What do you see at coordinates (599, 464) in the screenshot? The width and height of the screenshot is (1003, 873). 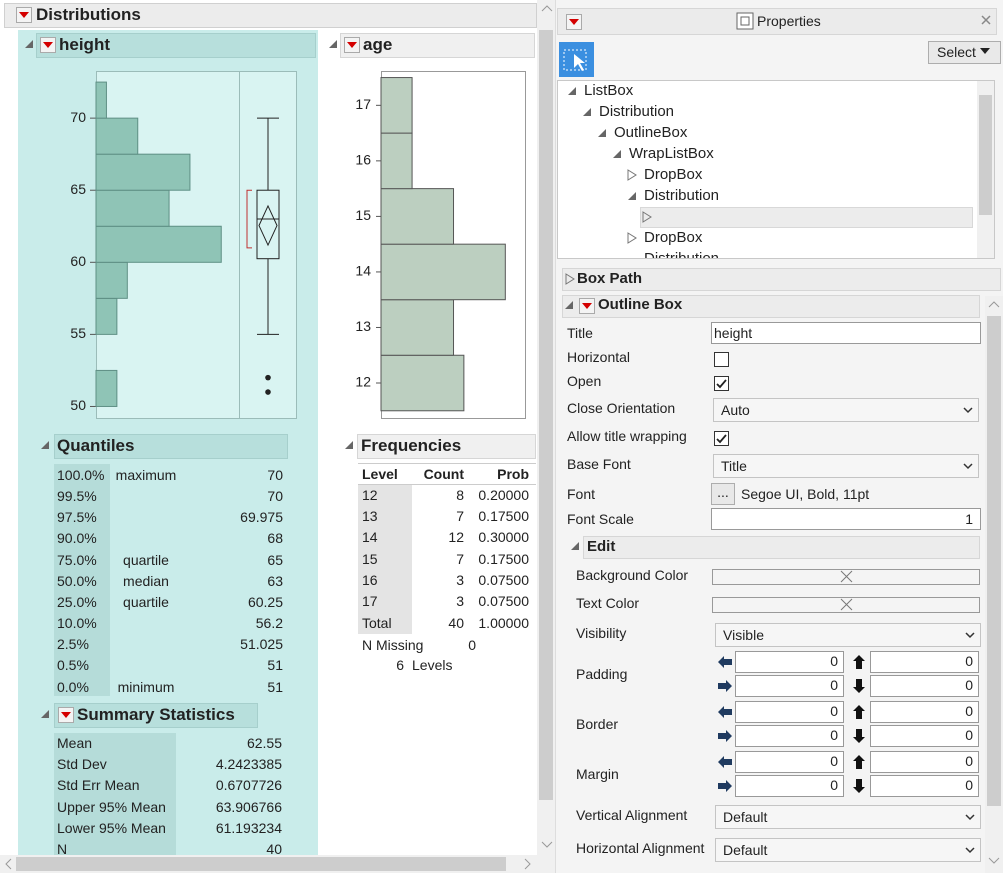 I see `field-label: Base Font` at bounding box center [599, 464].